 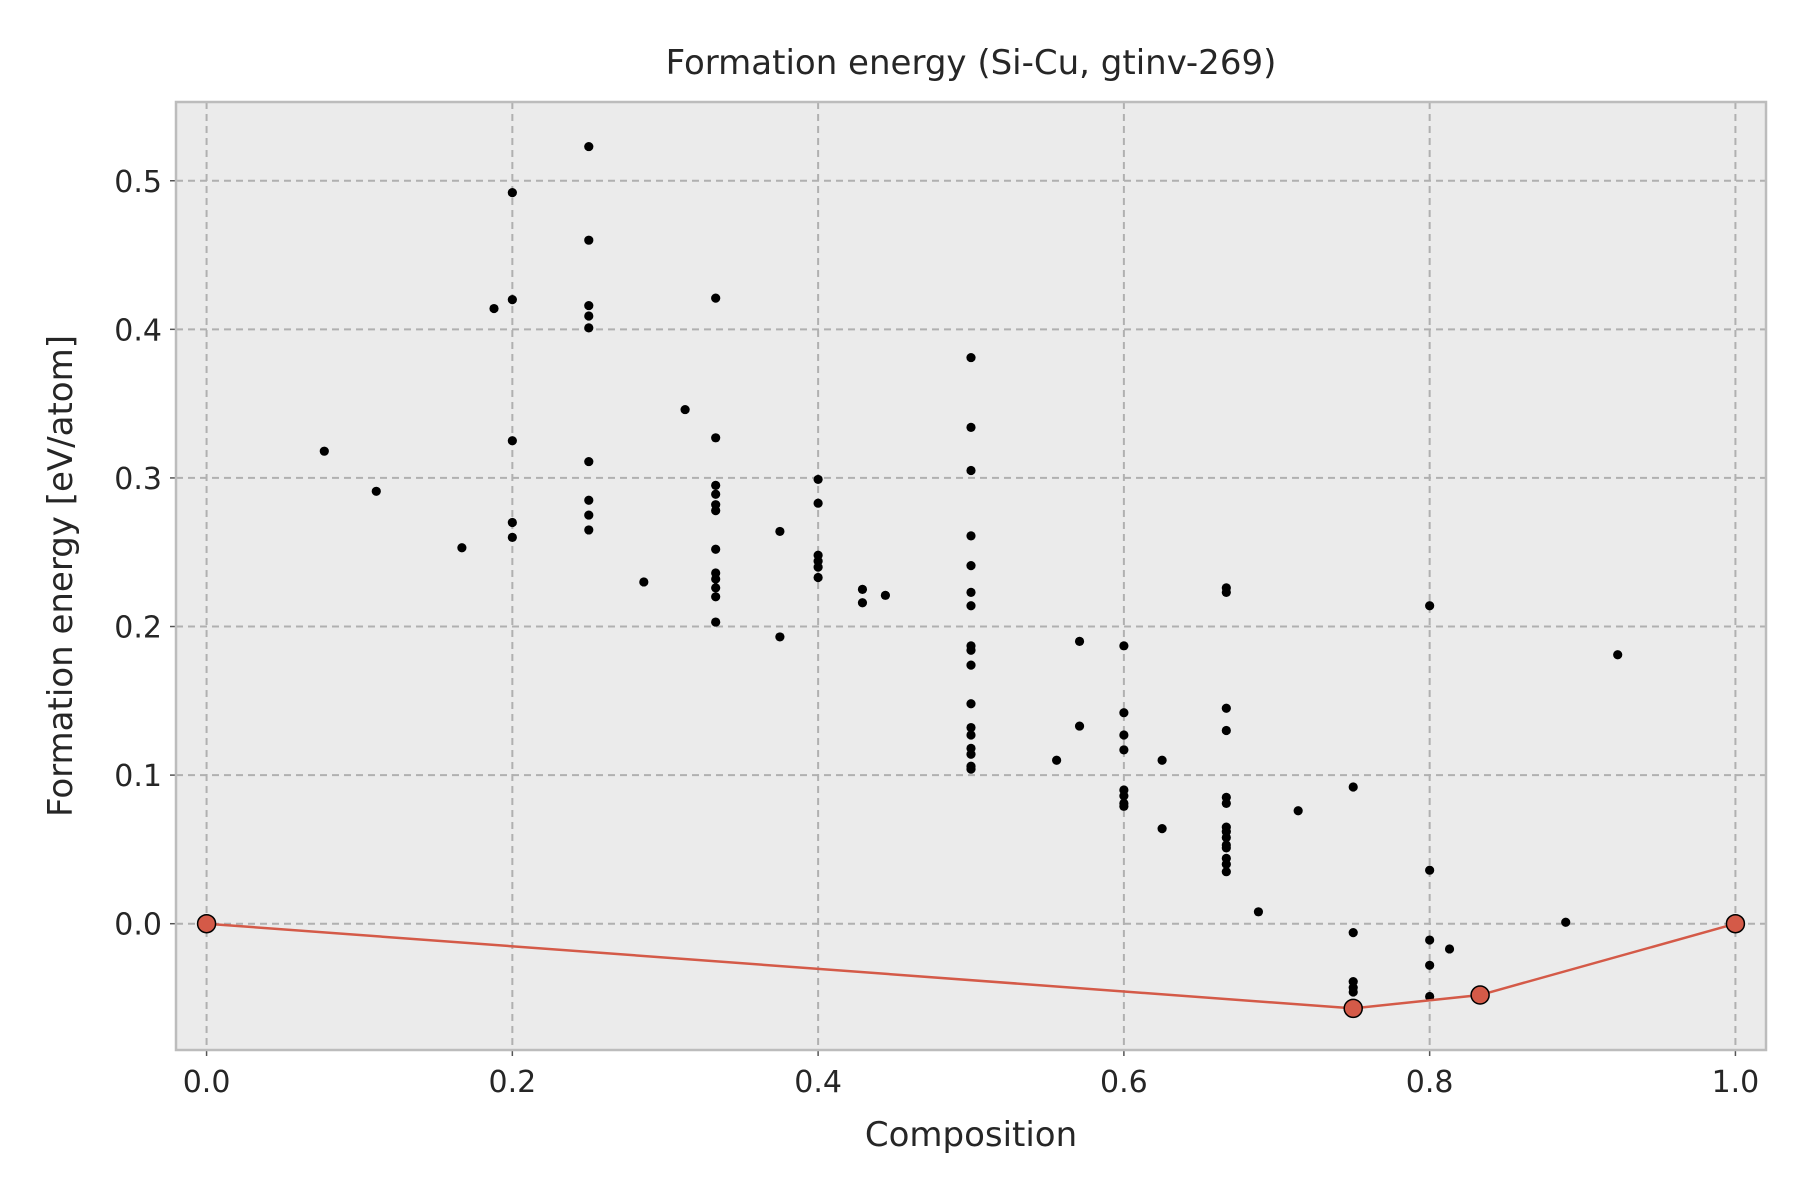 What do you see at coordinates (512, 1082) in the screenshot?
I see `x-tick-label: 0.2` at bounding box center [512, 1082].